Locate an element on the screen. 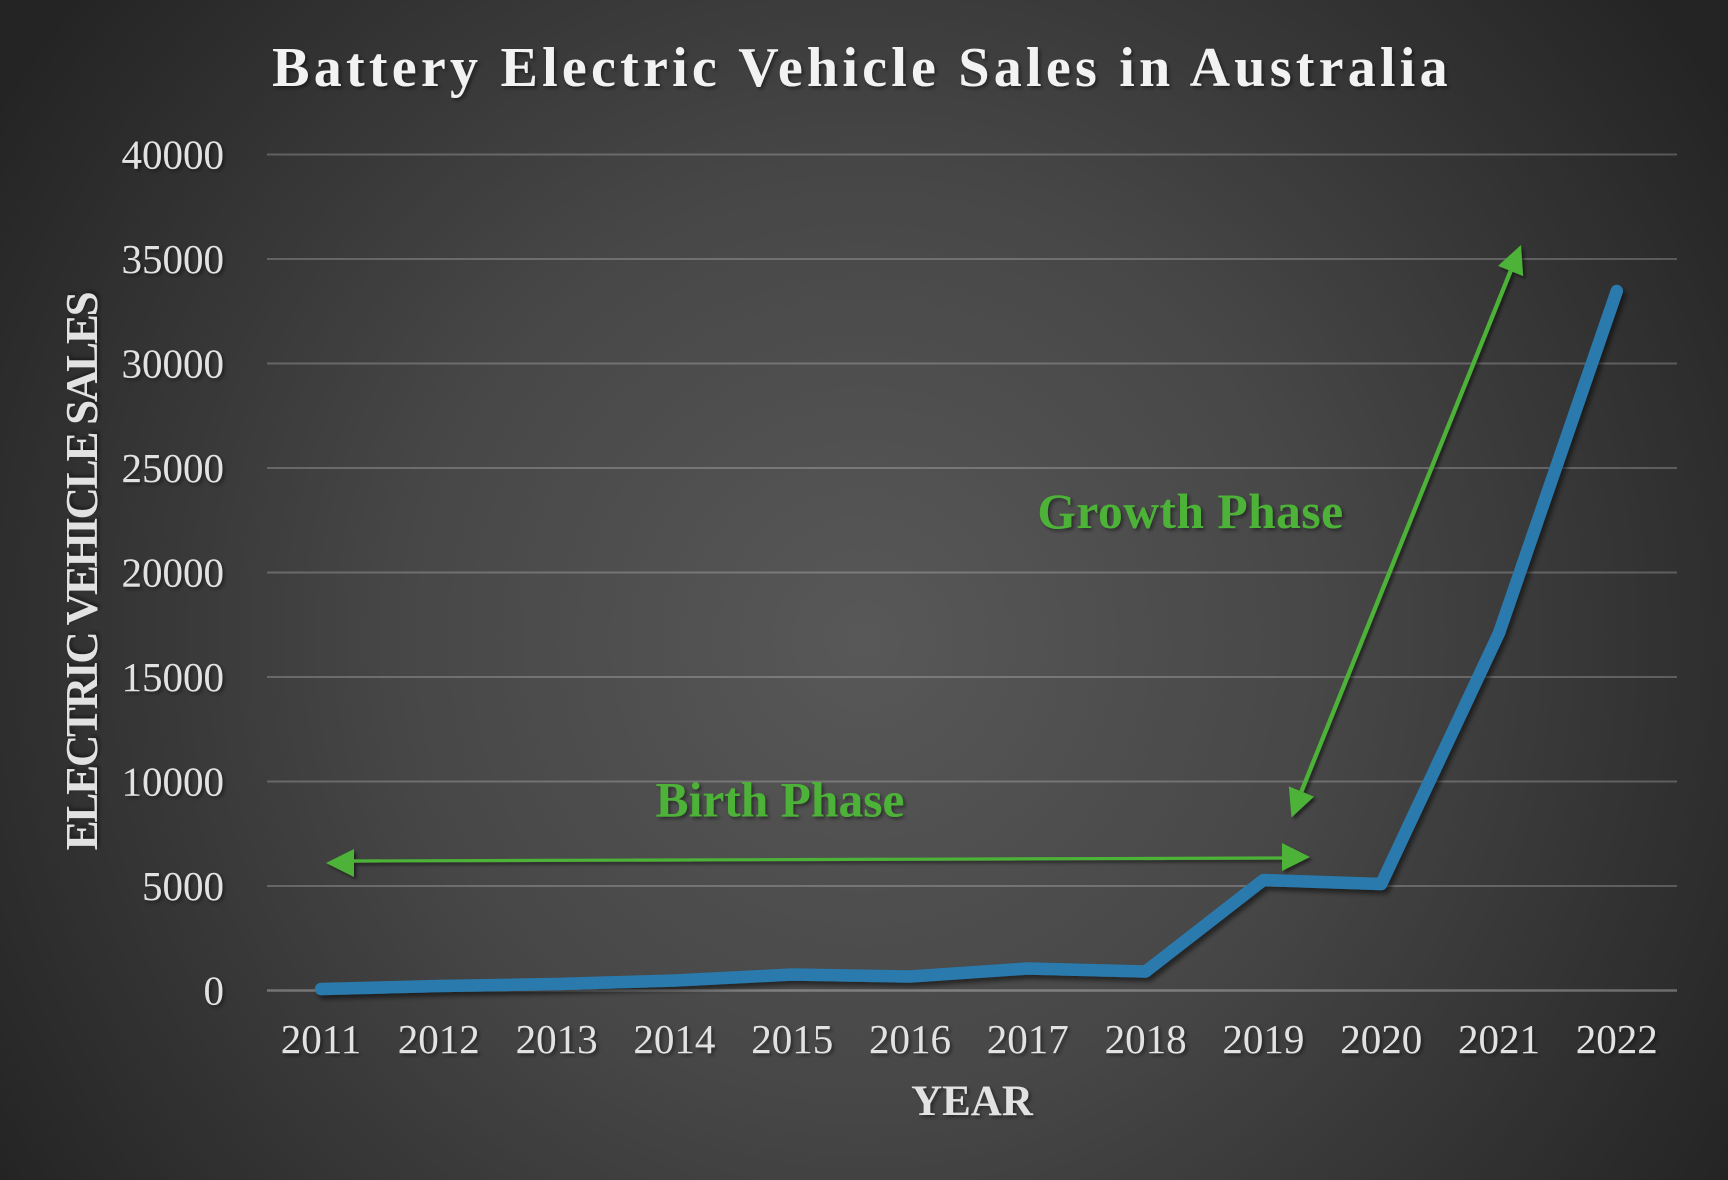 The image size is (1728, 1180). svg-text: 2014 is located at coordinates (674, 1039).